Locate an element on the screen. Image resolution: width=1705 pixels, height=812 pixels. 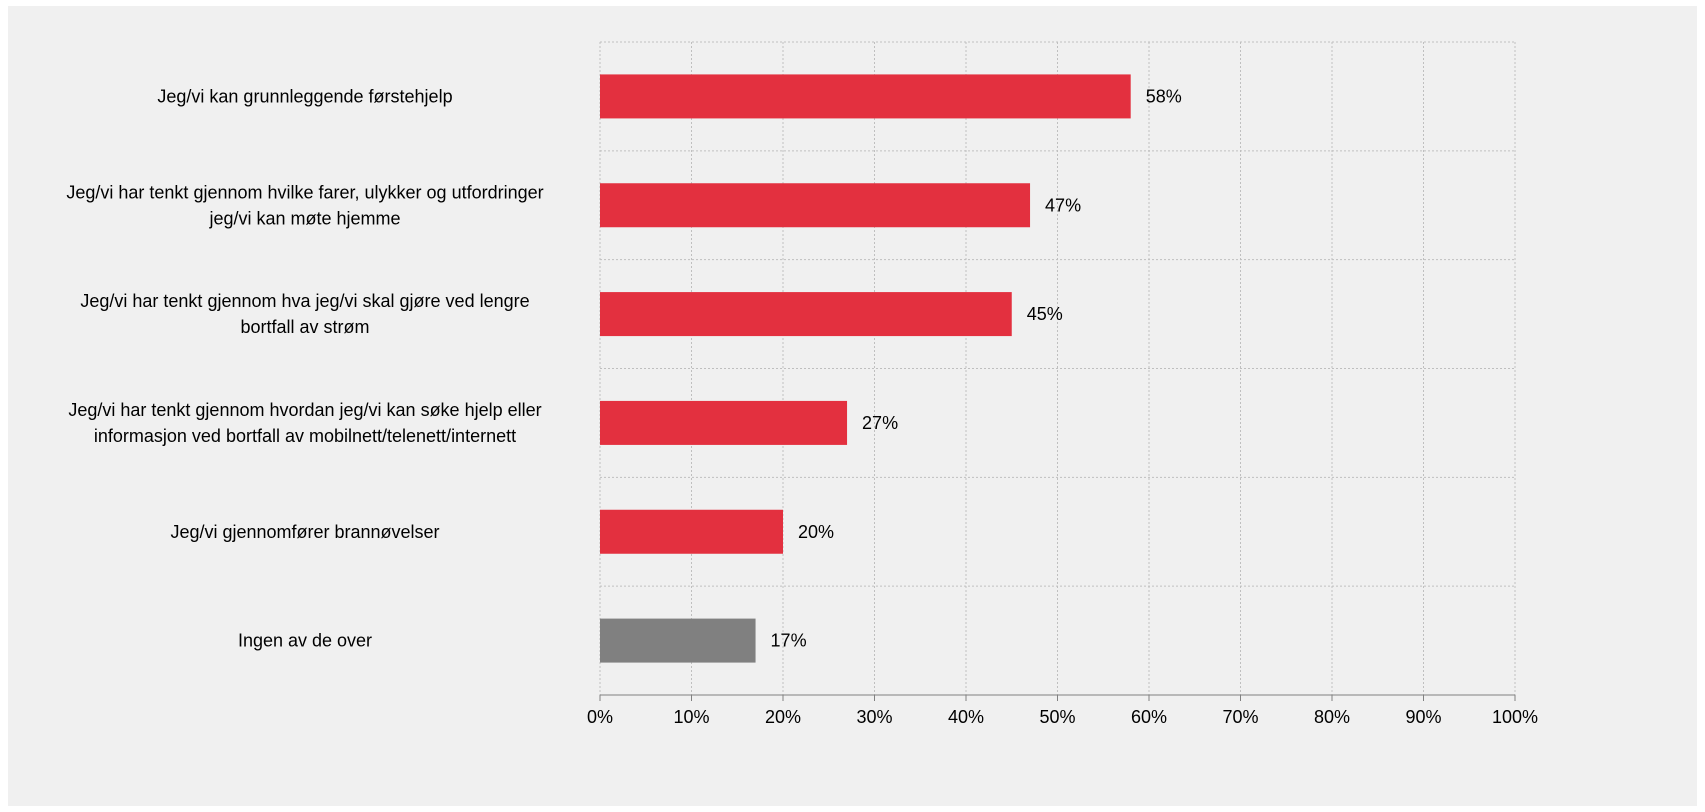
data-label: 20% is located at coordinates (816, 532).